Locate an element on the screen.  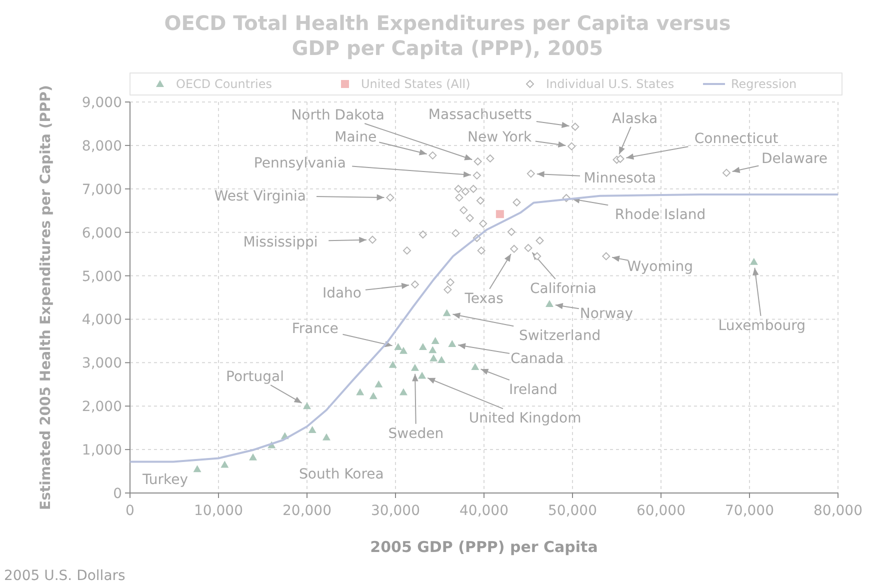
y-tick-label: 9,000 is located at coordinates (102, 103).